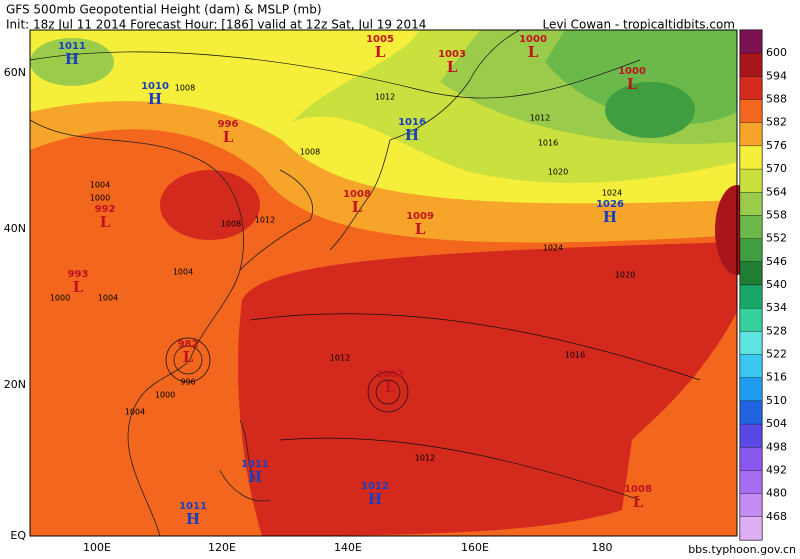 The image size is (800, 559). Describe the element at coordinates (155, 86) in the screenshot. I see `pressure-value: 1010` at that location.